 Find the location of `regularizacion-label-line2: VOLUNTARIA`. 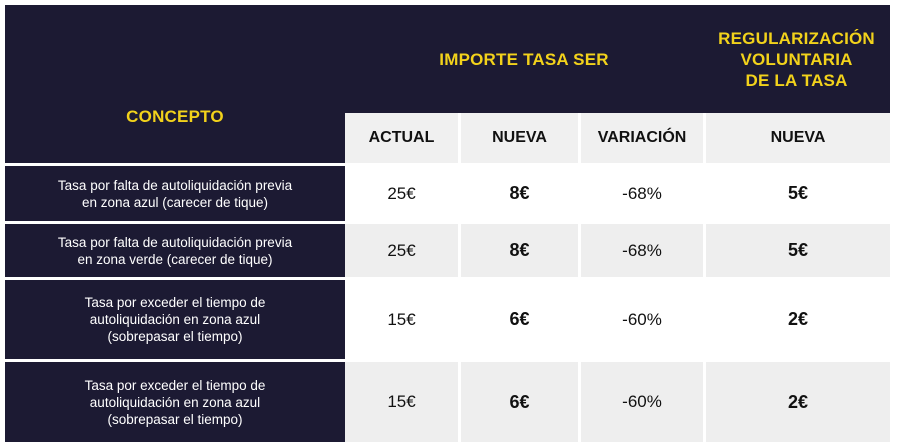

regularizacion-label-line2: VOLUNTARIA is located at coordinates (796, 59).